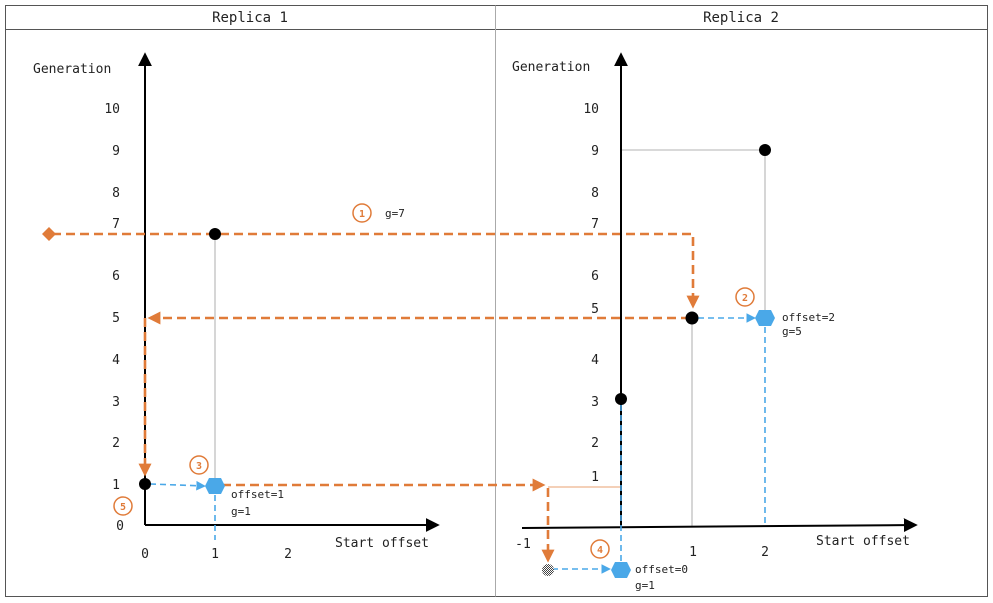  Describe the element at coordinates (177, 485) in the screenshot. I see `r1-blue-arrow` at that location.